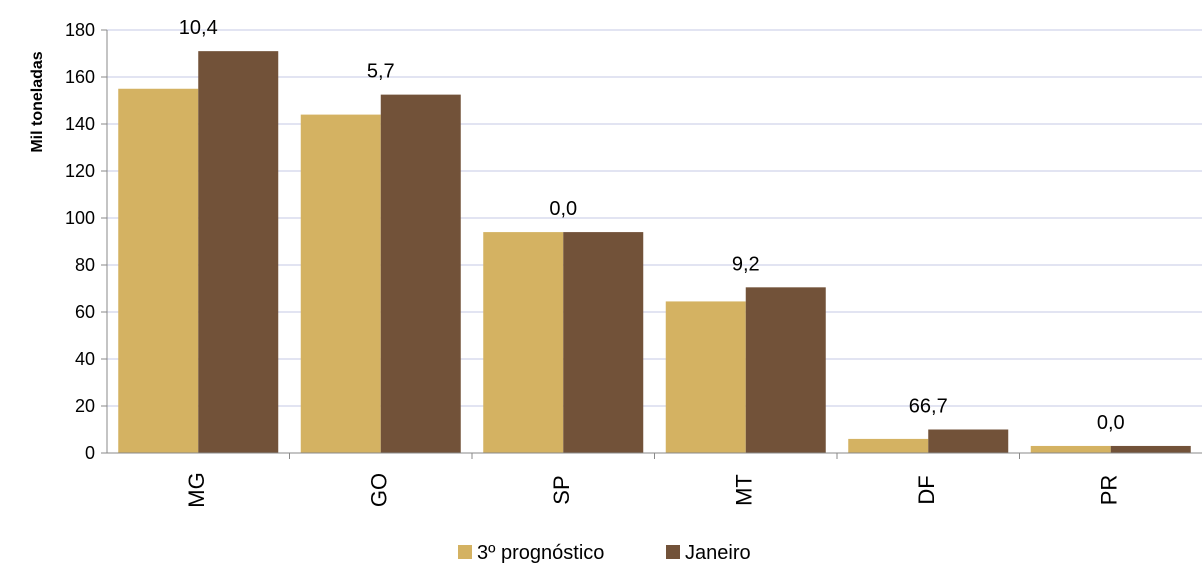 This screenshot has height=568, width=1202. What do you see at coordinates (37, 101) in the screenshot?
I see `y-axis-label: Mil toneladas` at bounding box center [37, 101].